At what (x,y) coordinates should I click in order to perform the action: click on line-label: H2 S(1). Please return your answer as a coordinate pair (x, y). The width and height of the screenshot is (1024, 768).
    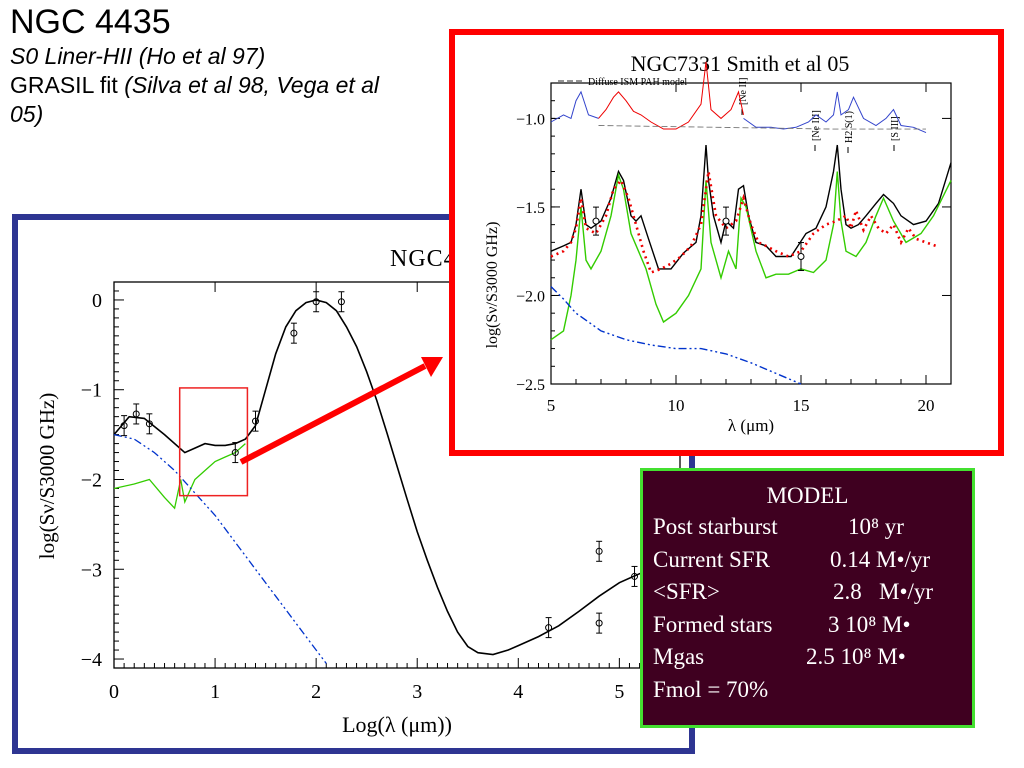
    Looking at the image, I should click on (849, 127).